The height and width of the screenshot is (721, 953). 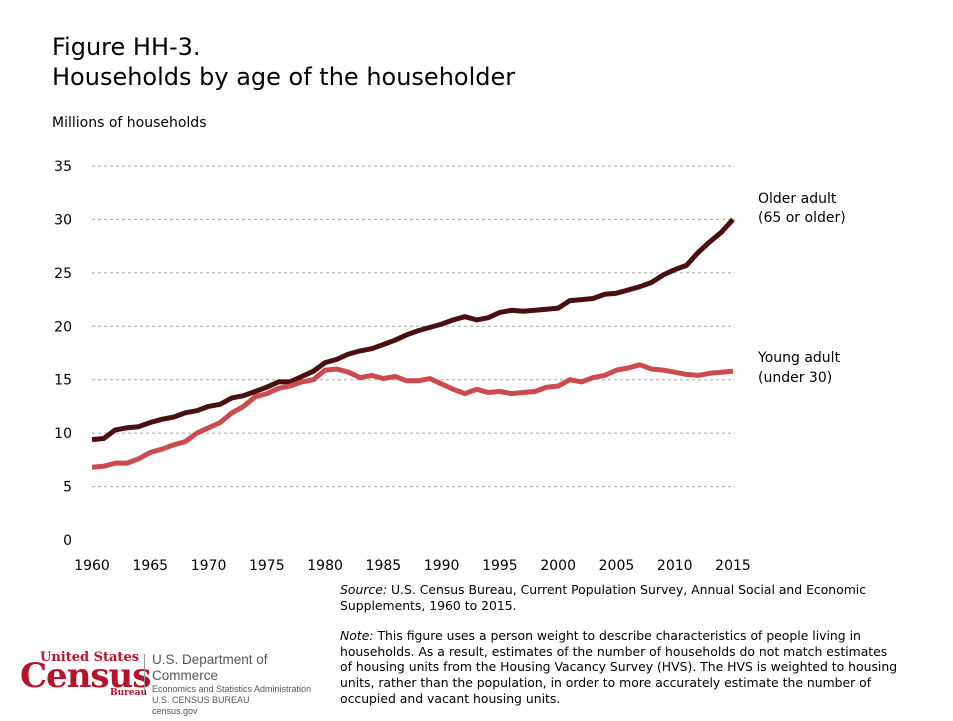 What do you see at coordinates (92, 566) in the screenshot?
I see `x-tick-1960: 1960` at bounding box center [92, 566].